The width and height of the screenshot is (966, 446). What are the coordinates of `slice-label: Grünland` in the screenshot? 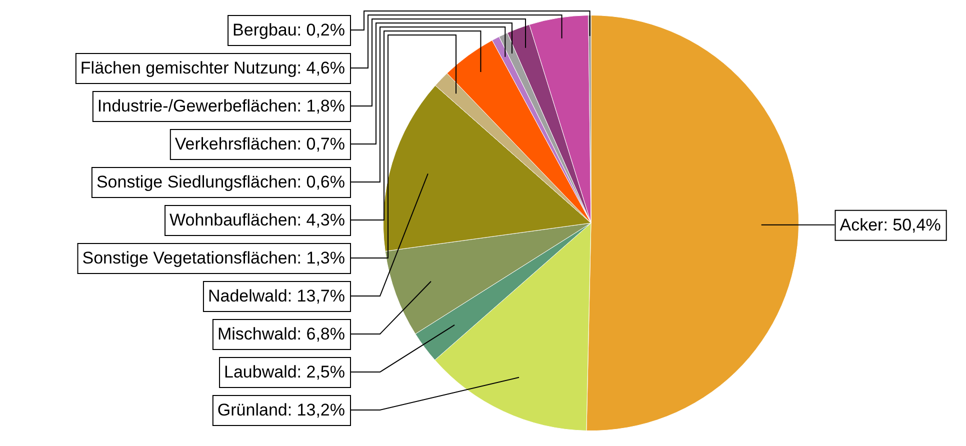 It's located at (252, 410).